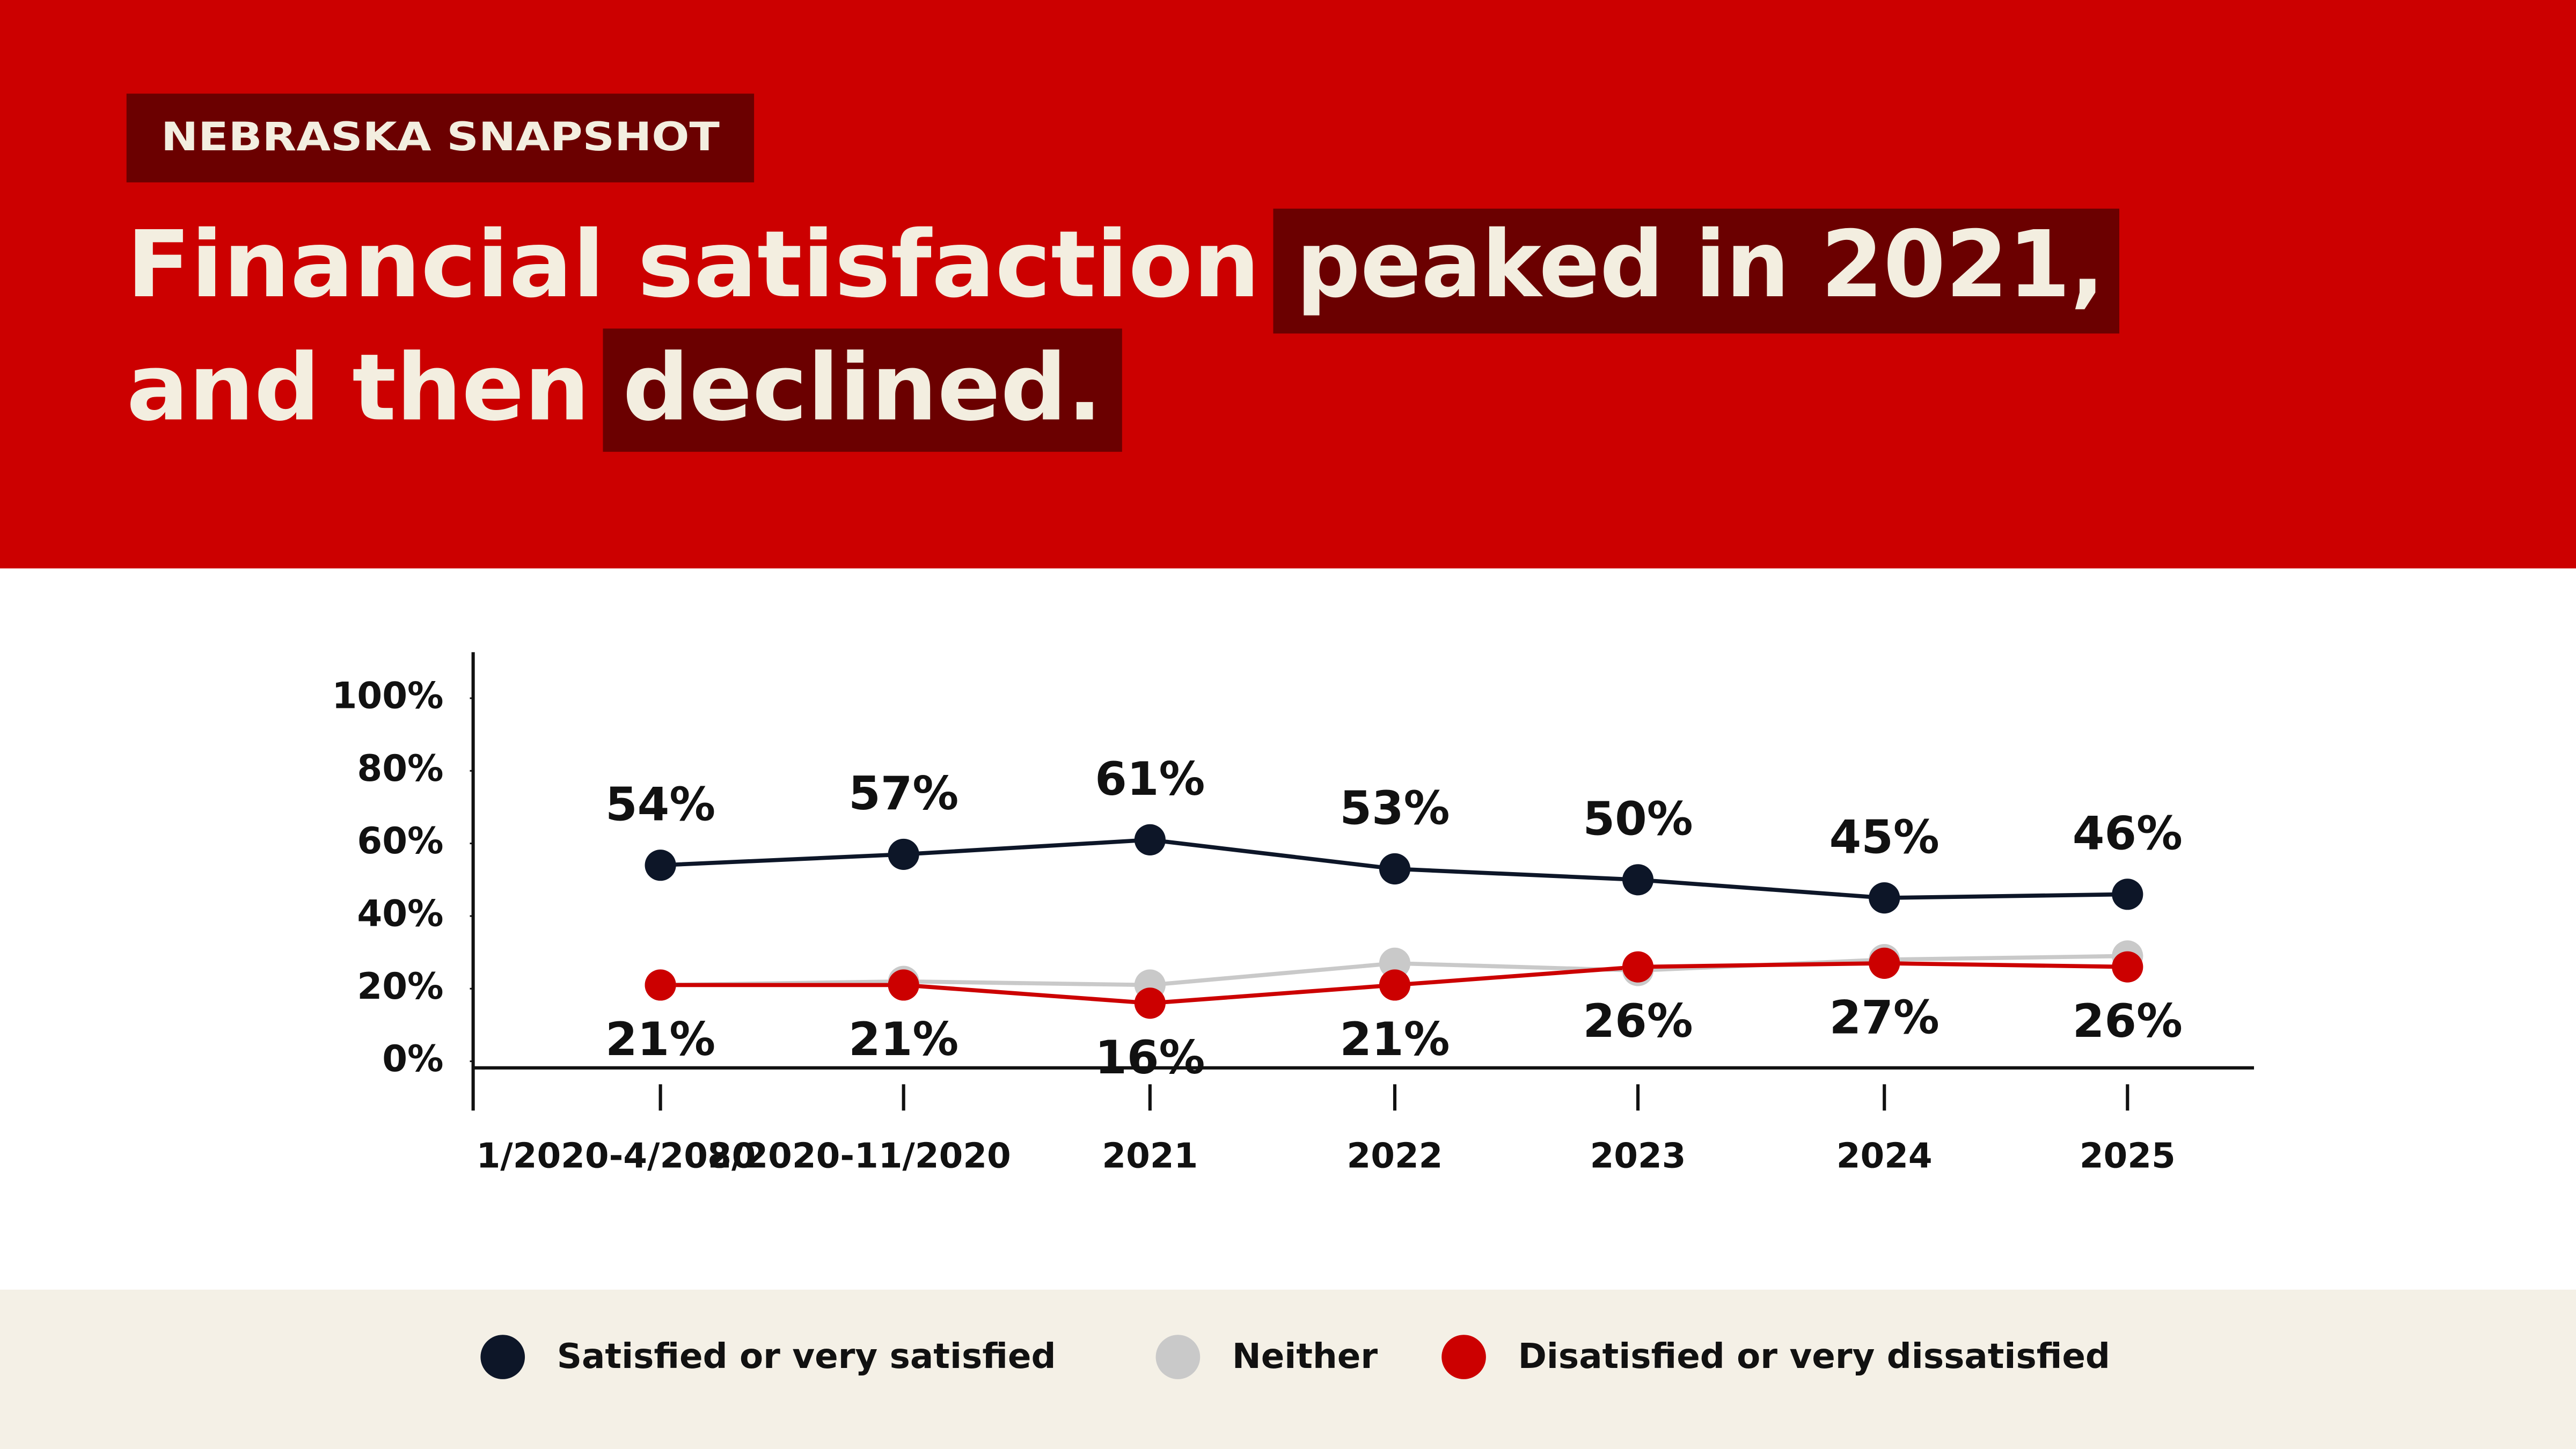 The height and width of the screenshot is (1449, 2576). Describe the element at coordinates (1884, 1156) in the screenshot. I see `x-tick-label: 2024` at that location.